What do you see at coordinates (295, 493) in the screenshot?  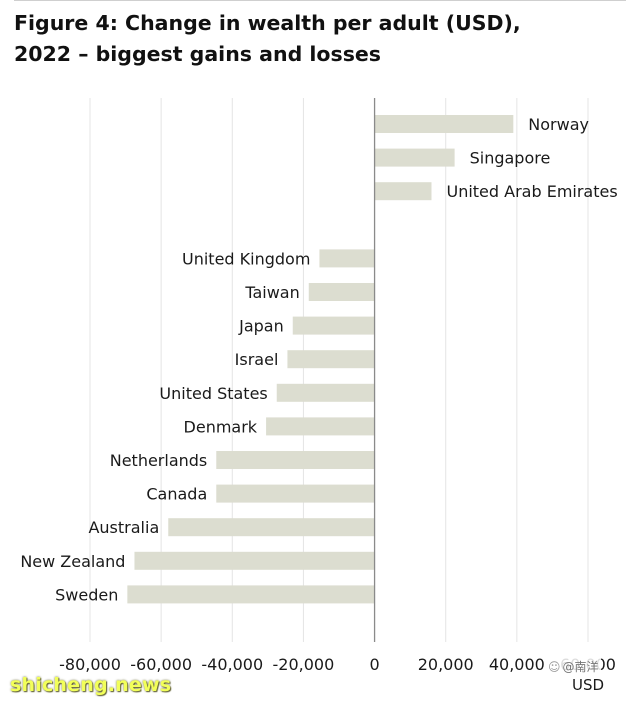 I see `bar-canada` at bounding box center [295, 493].